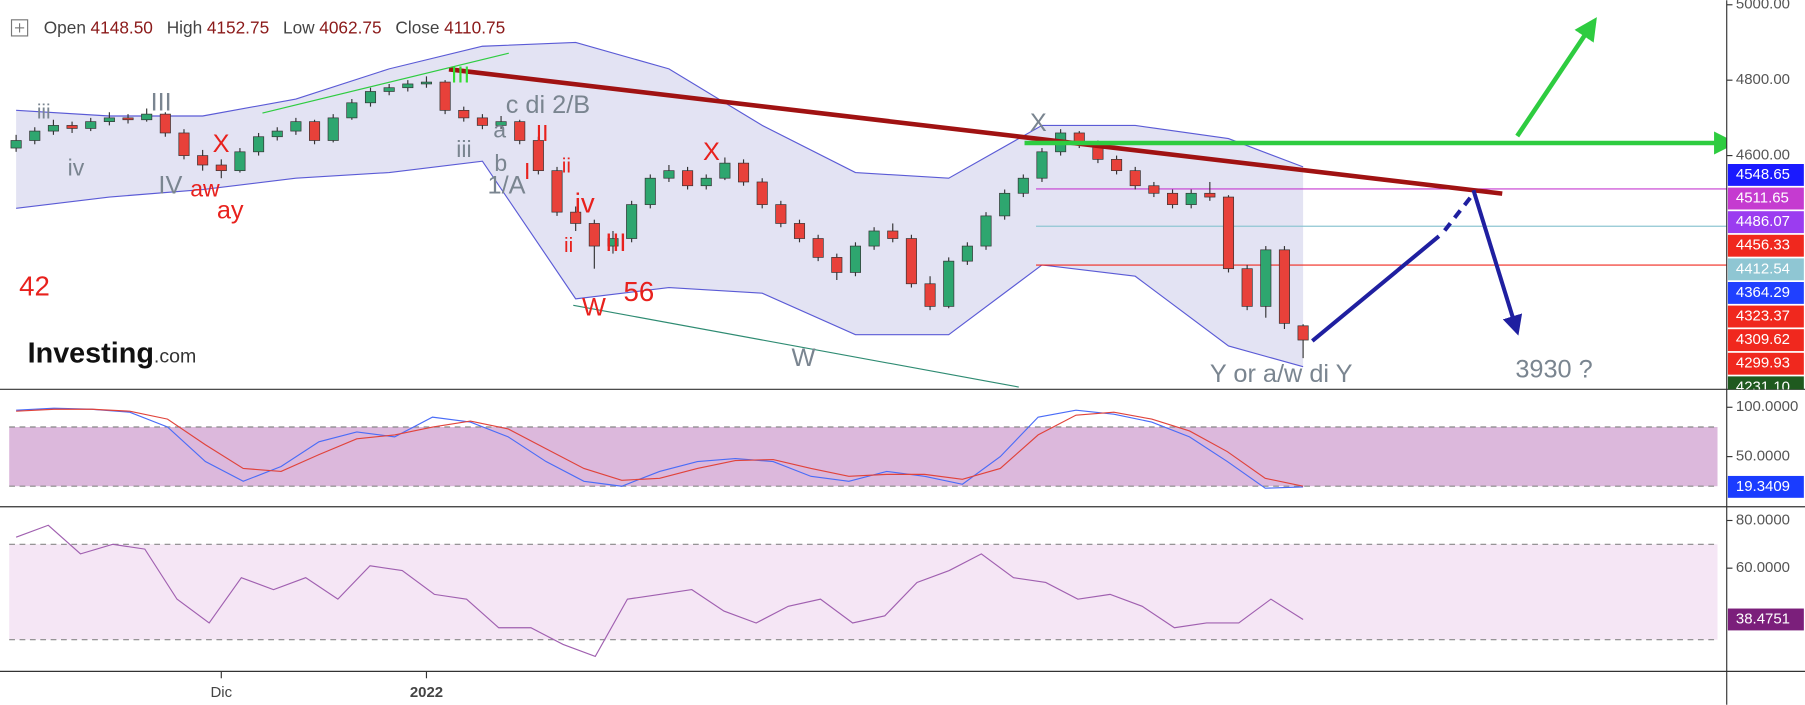  What do you see at coordinates (1763, 268) in the screenshot?
I see `price-label: 4412.54` at bounding box center [1763, 268].